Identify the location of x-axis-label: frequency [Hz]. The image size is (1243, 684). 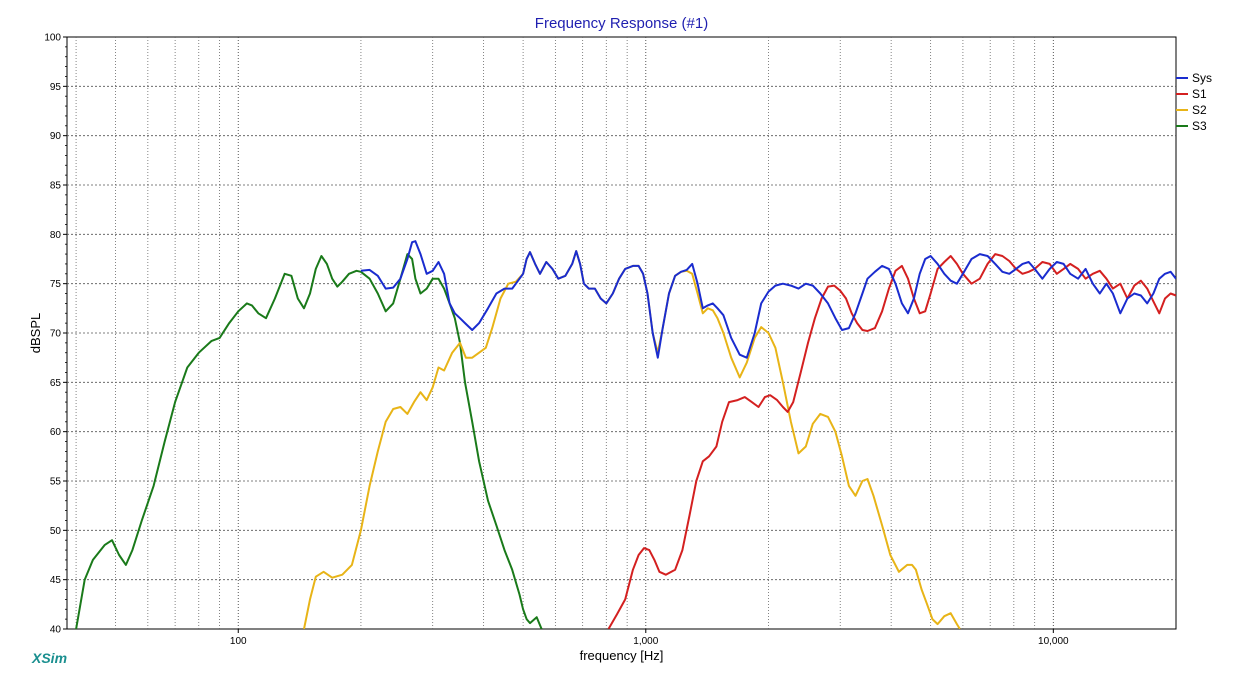
(622, 655).